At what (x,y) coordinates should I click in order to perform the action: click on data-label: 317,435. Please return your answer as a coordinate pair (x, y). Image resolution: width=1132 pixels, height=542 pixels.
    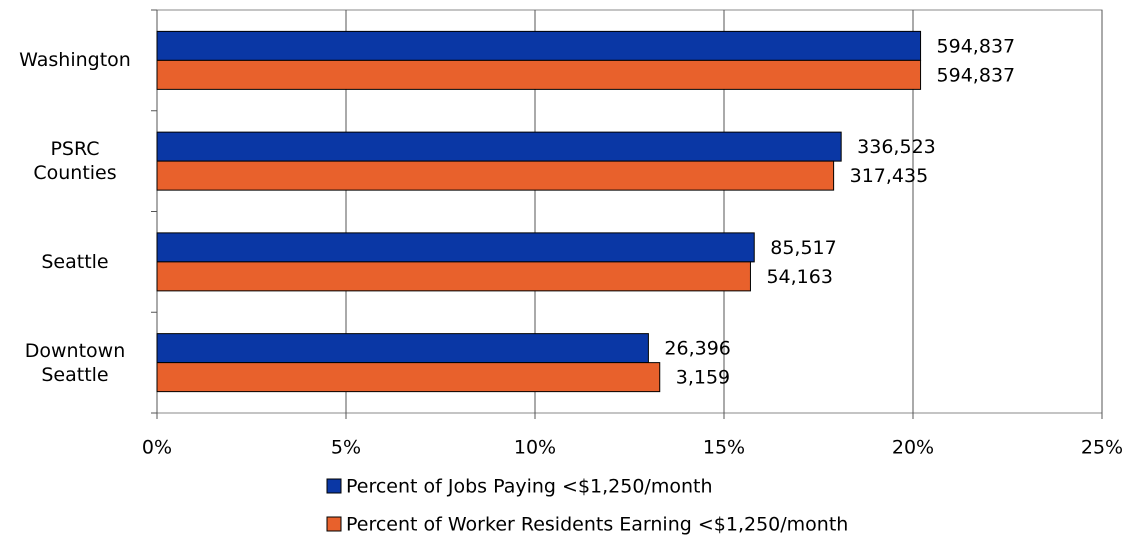
    Looking at the image, I should click on (889, 176).